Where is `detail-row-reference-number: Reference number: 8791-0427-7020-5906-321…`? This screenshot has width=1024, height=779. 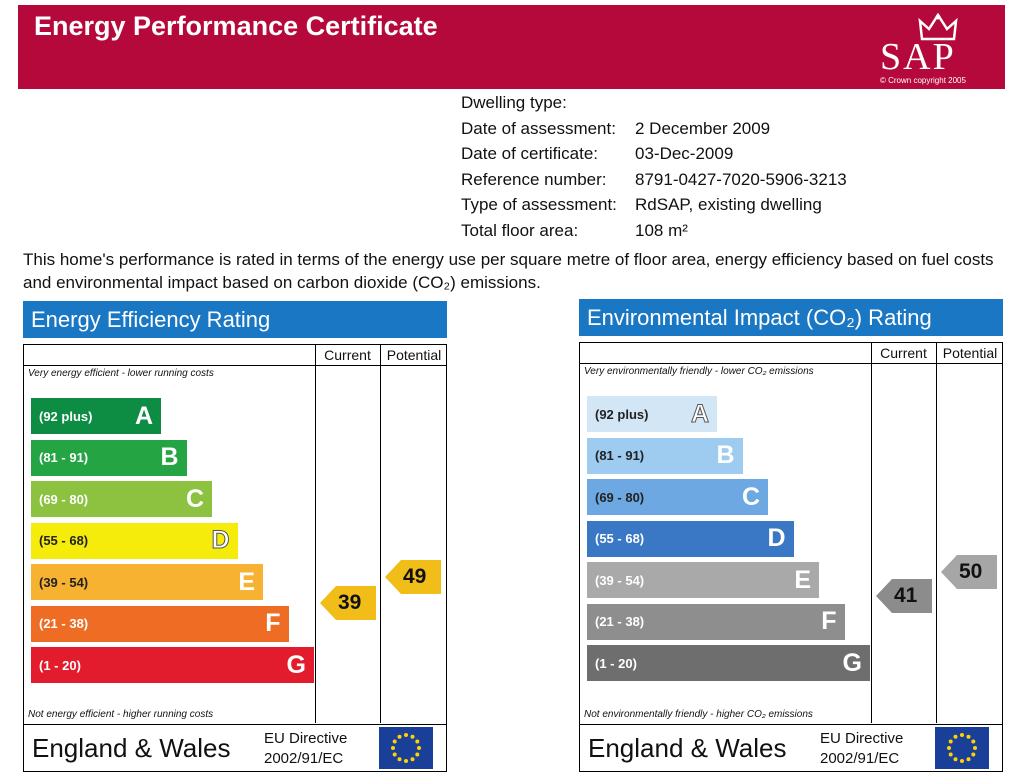
detail-row-reference-number: Reference number: 8791-0427-7020-5906-321… is located at coordinates (654, 180).